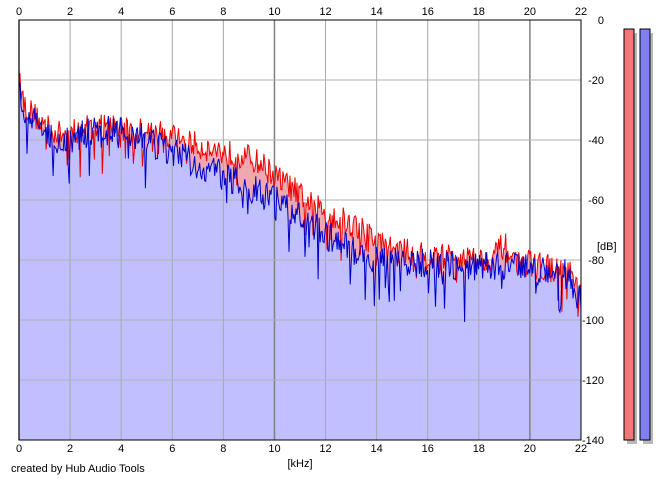 This screenshot has width=664, height=481. What do you see at coordinates (596, 261) in the screenshot?
I see `y-tick-label: -80` at bounding box center [596, 261].